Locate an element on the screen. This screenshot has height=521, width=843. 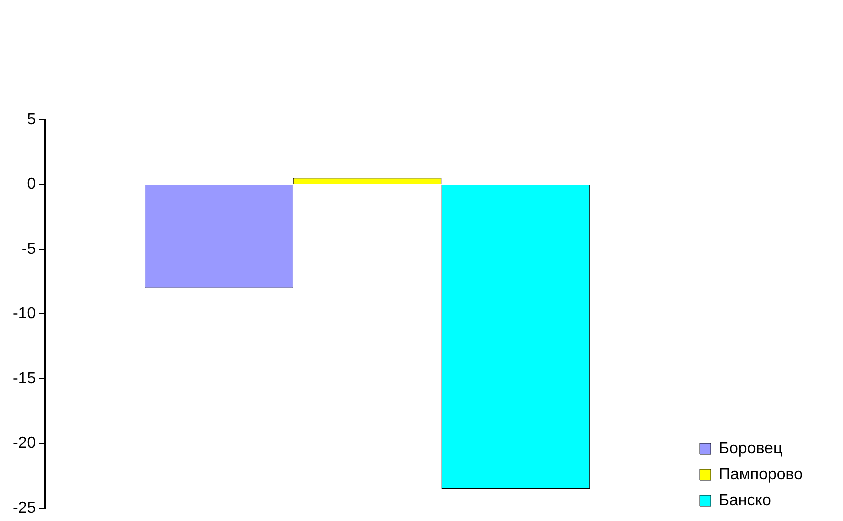
y-tick-label: -25 is located at coordinates (24, 508).